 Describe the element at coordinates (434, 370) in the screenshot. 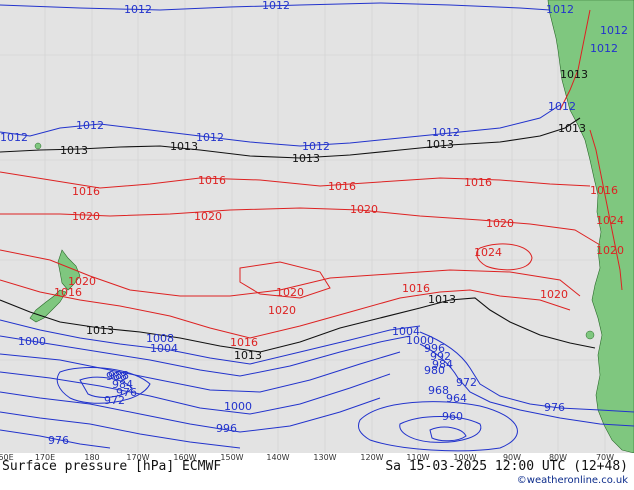

I see `isobar-label: 980` at that location.